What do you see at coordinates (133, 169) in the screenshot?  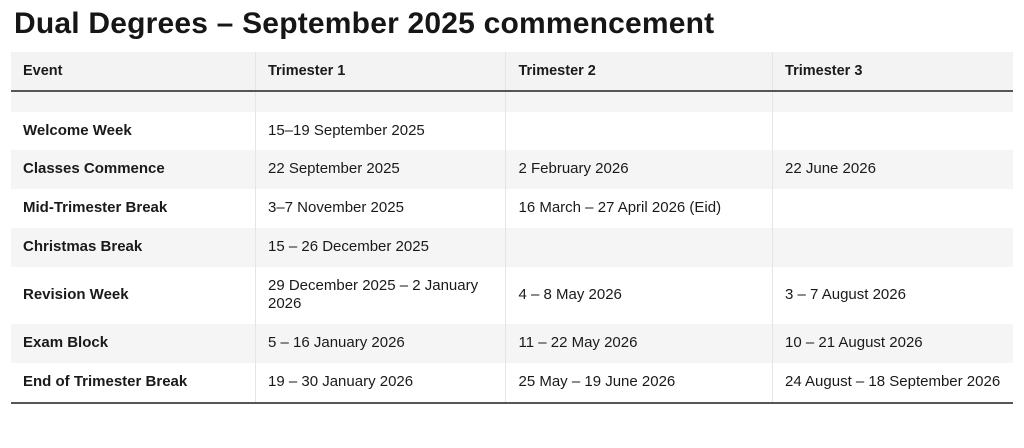 I see `event-cell: Classes Commence` at bounding box center [133, 169].